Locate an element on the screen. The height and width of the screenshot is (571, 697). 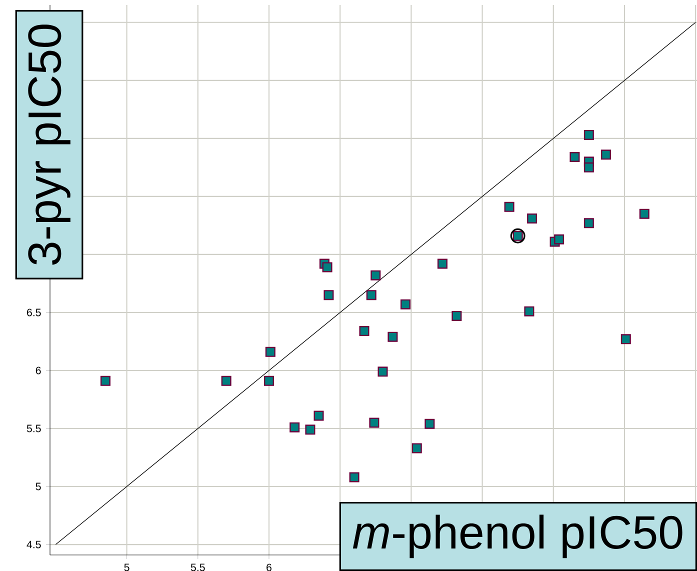
x-axis-title: m-phenol pIC50 is located at coordinates (517, 536).